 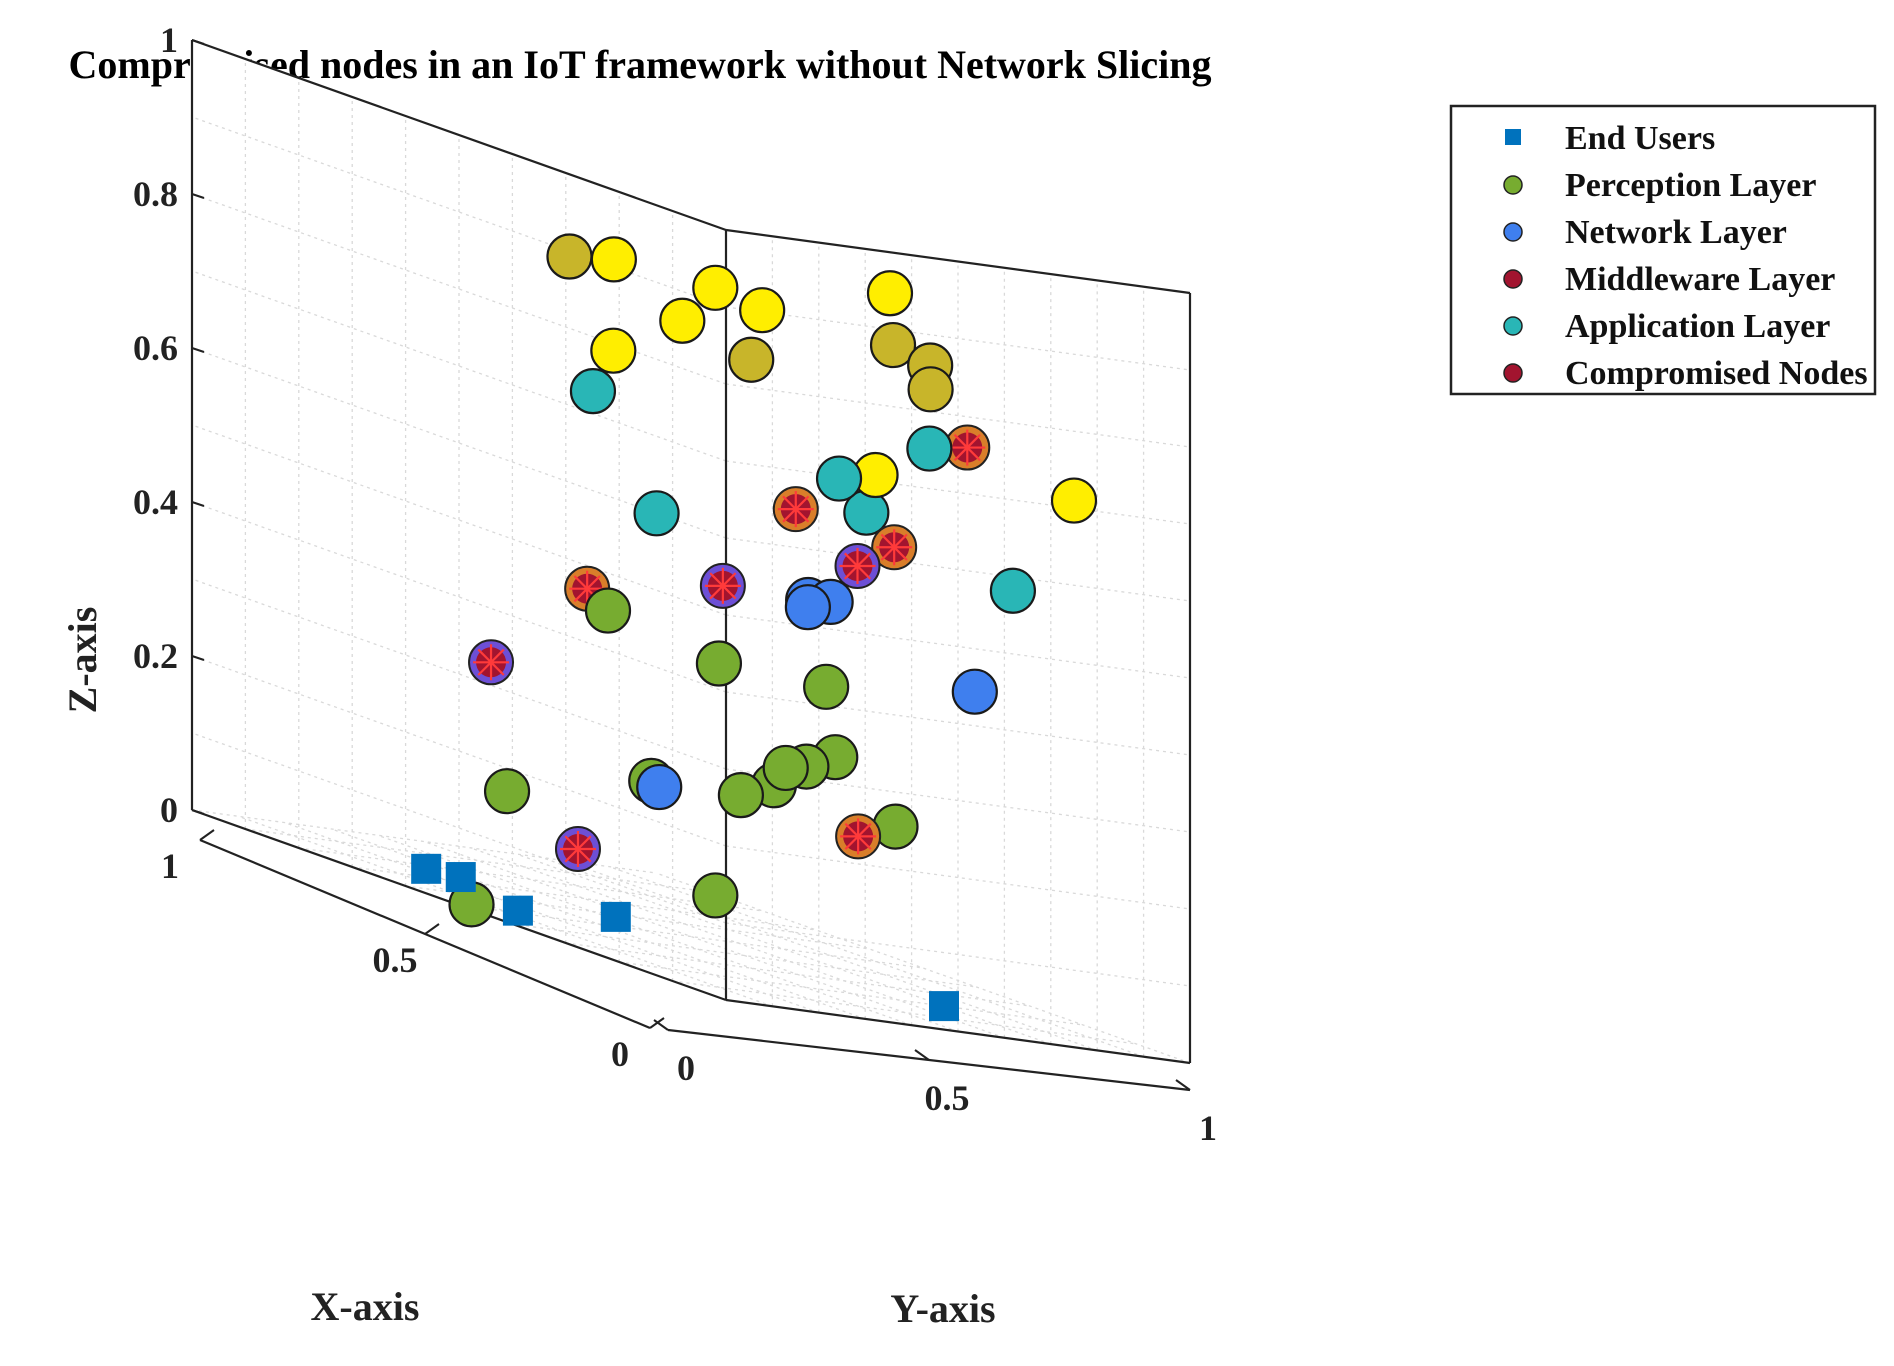 I want to click on y-tick-label: 0.5, so click(x=947, y=1098).